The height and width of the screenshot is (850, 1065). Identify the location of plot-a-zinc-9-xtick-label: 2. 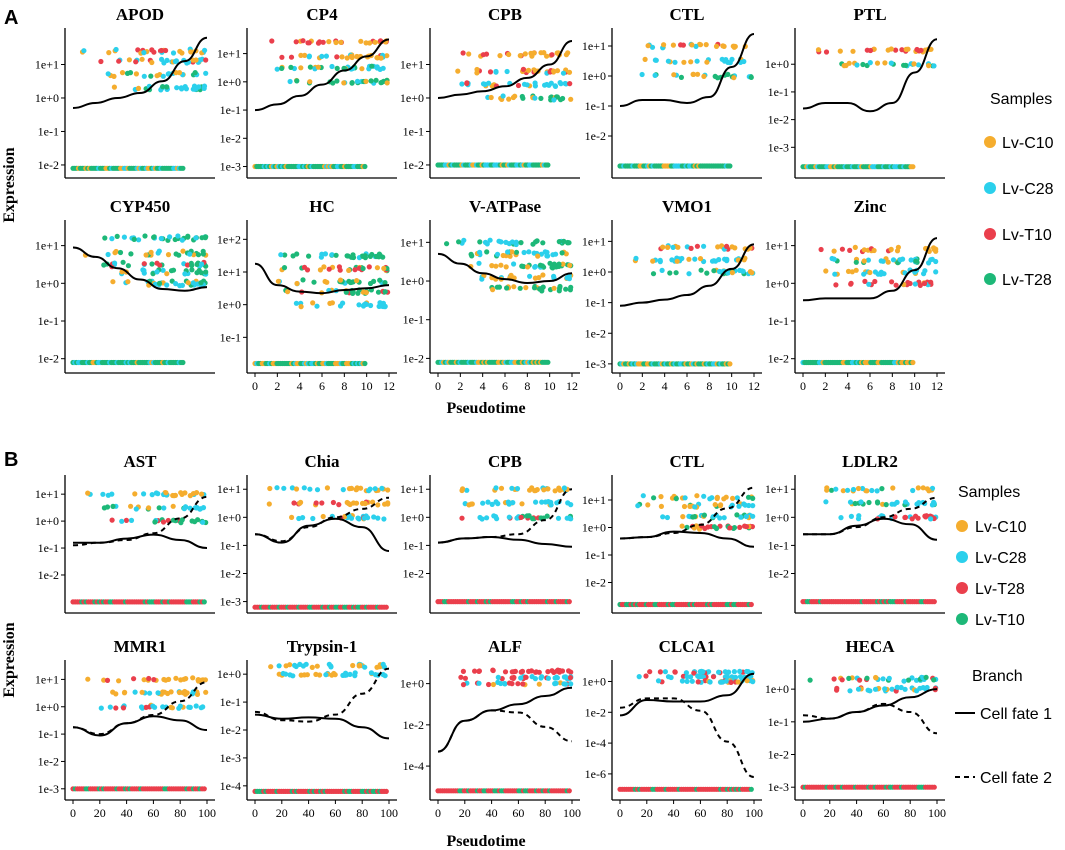
(825, 386).